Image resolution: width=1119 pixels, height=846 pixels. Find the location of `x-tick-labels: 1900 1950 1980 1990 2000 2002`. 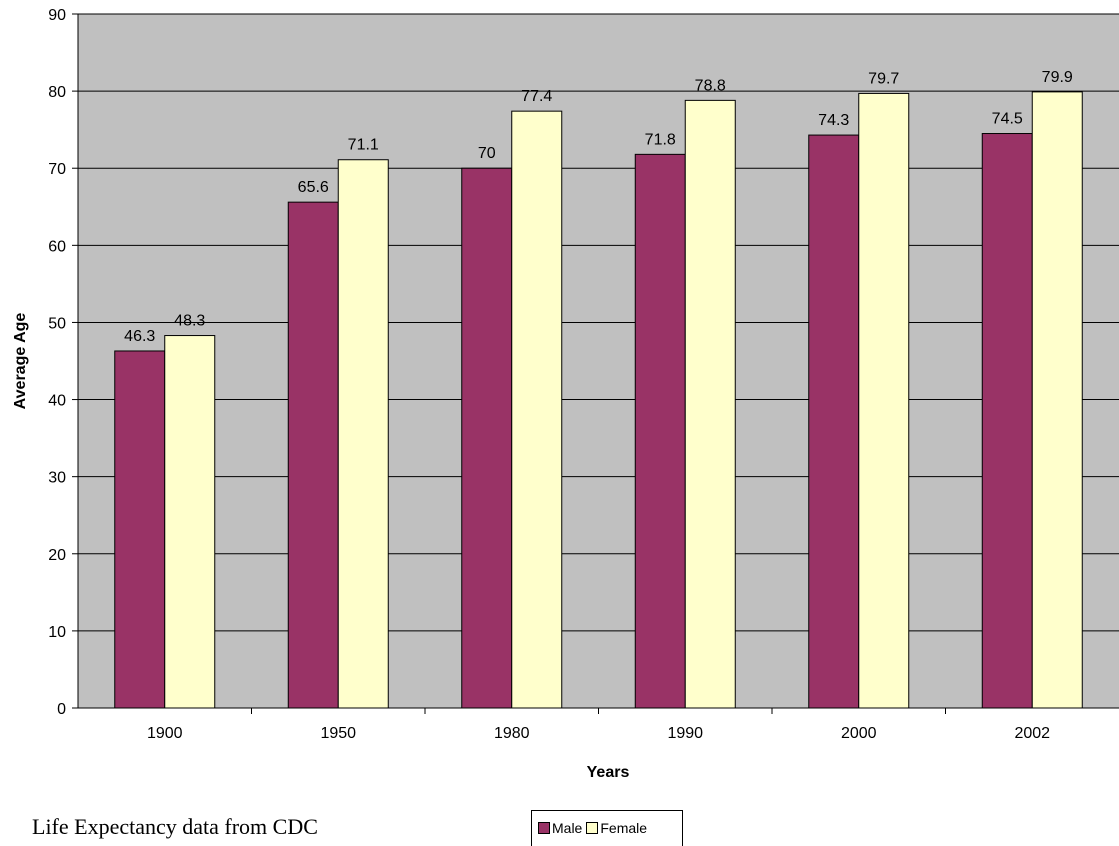

x-tick-labels: 1900 1950 1980 1990 2000 2002 is located at coordinates (598, 733).